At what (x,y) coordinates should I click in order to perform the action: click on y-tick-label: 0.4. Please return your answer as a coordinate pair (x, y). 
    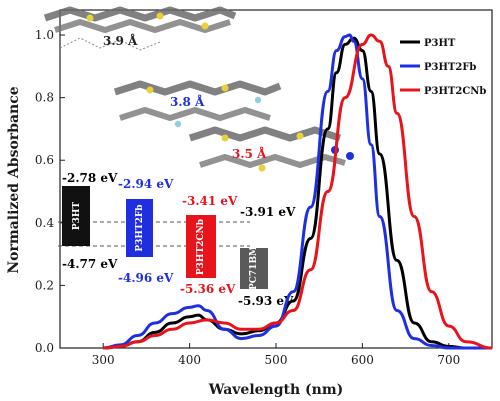
    Looking at the image, I should click on (44, 223).